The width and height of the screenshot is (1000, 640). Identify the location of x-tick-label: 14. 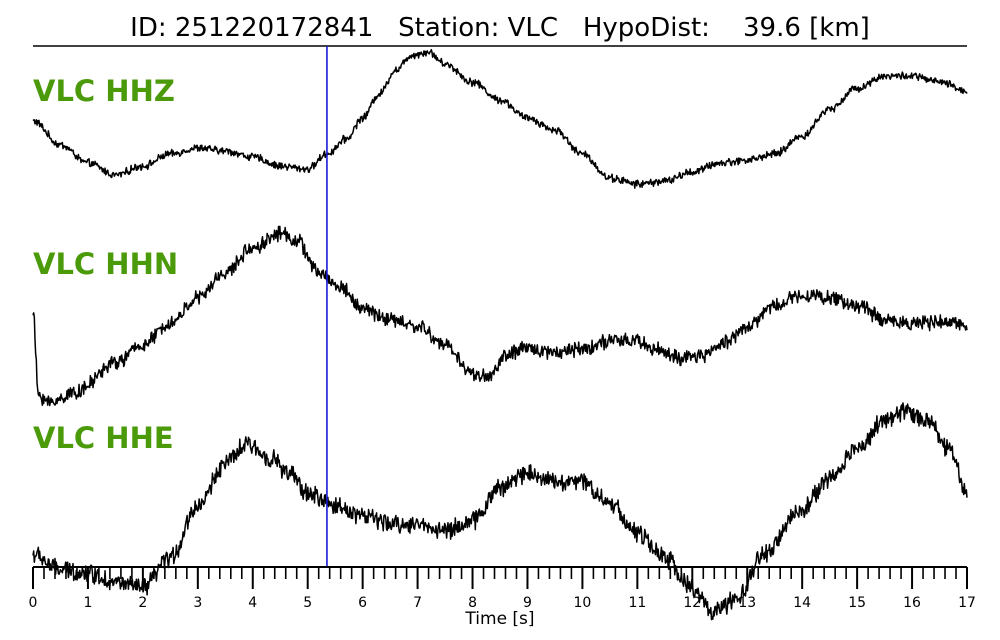
(802, 603).